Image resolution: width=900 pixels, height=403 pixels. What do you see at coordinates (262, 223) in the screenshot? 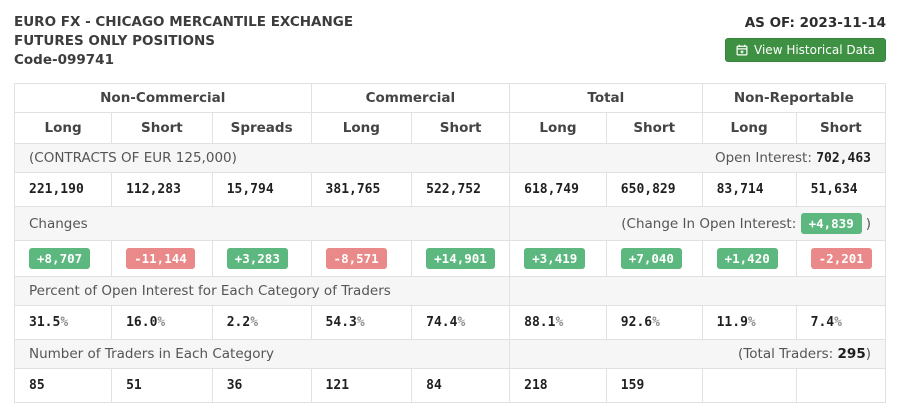
I see `changes-label: Changes` at bounding box center [262, 223].